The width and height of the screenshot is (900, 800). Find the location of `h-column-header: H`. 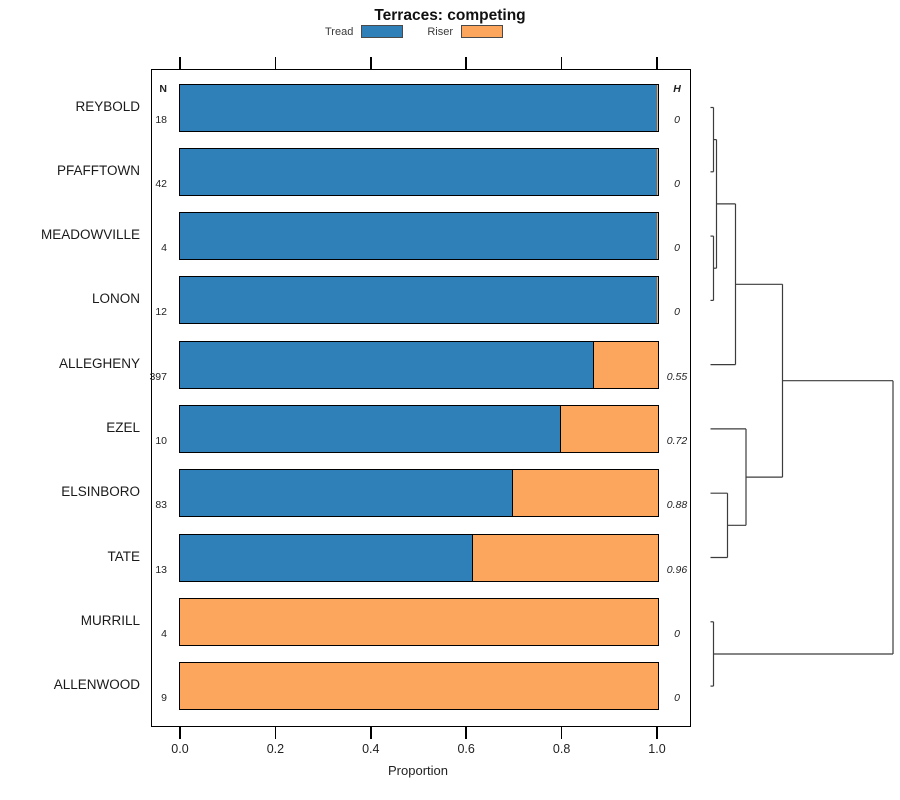

h-column-header: H is located at coordinates (677, 89).